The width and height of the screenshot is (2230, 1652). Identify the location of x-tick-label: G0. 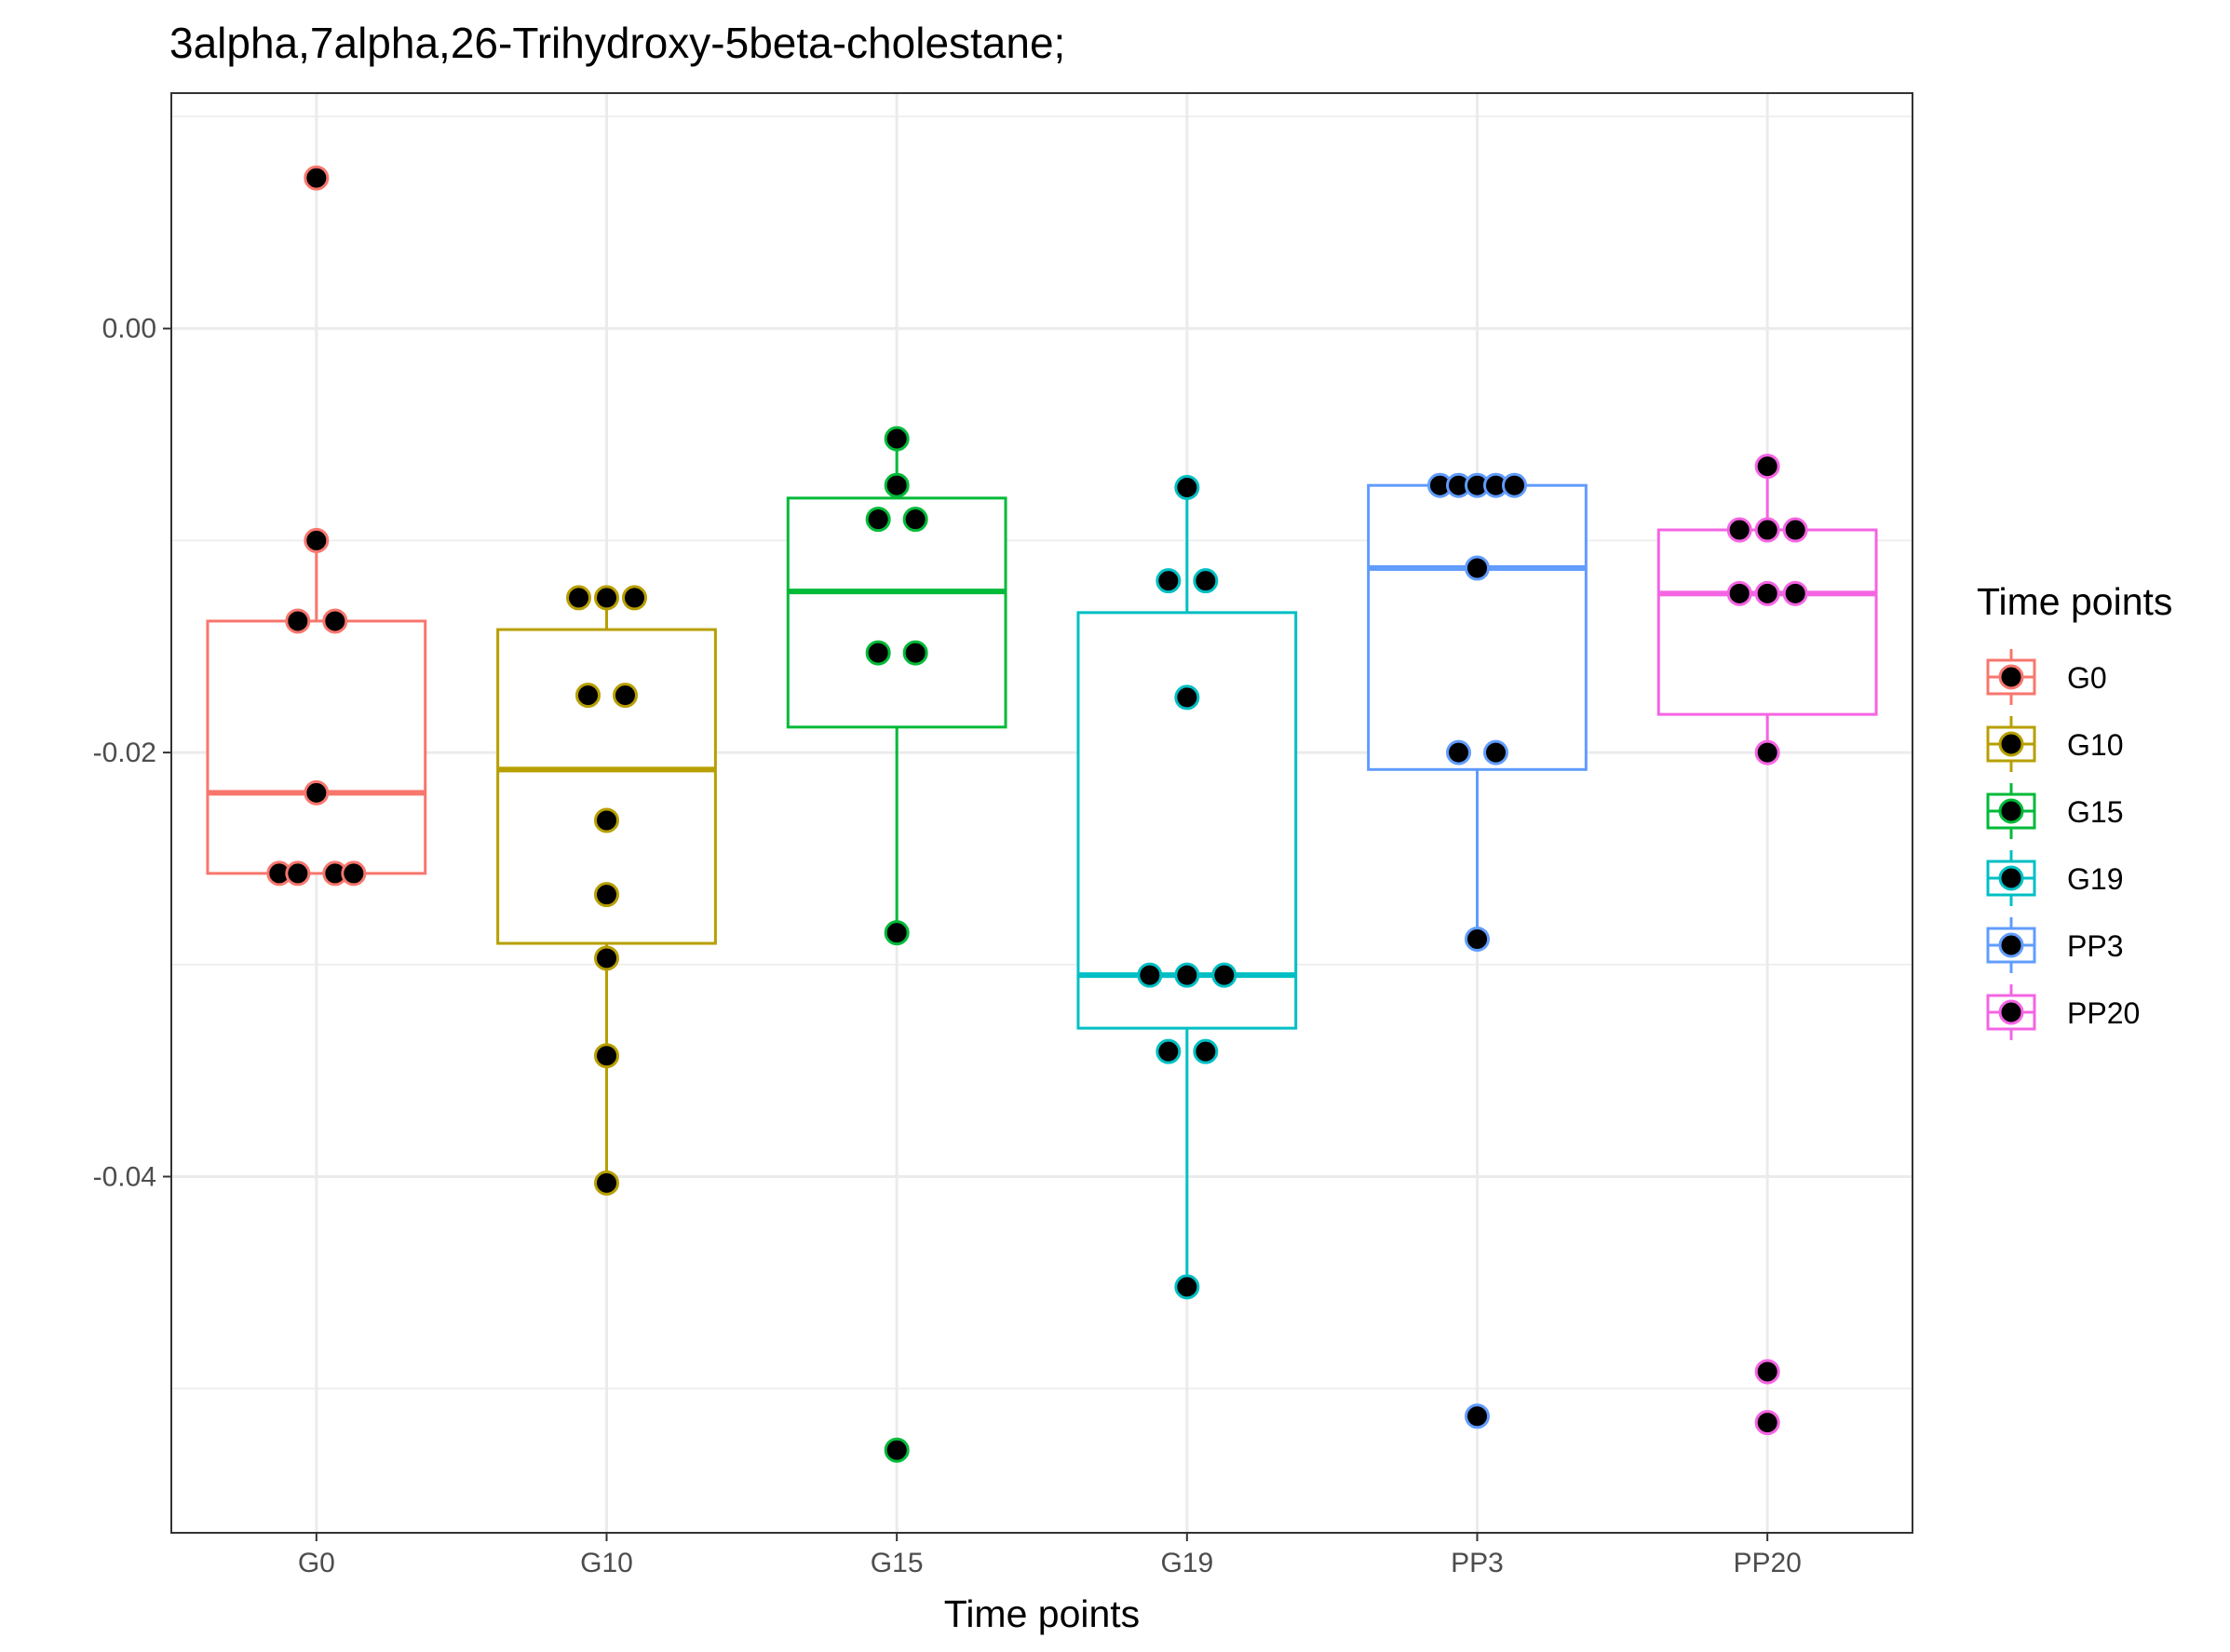
(316, 1563).